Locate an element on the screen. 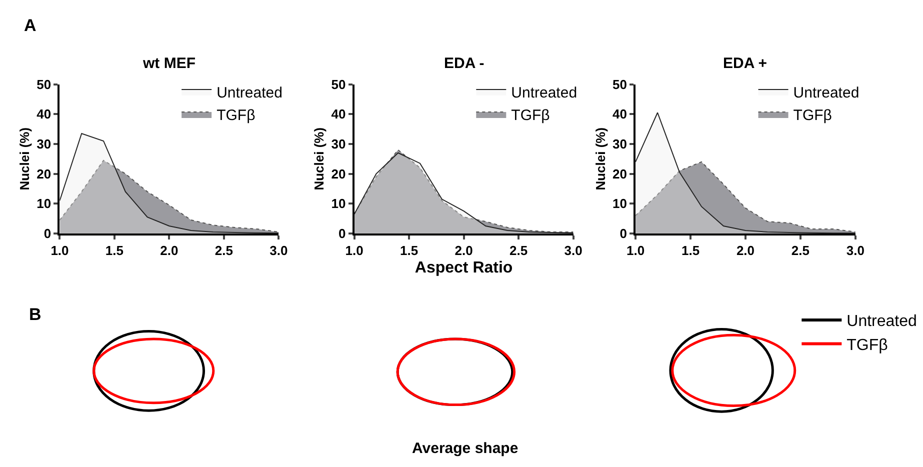 The width and height of the screenshot is (923, 467). text: B is located at coordinates (35, 314).